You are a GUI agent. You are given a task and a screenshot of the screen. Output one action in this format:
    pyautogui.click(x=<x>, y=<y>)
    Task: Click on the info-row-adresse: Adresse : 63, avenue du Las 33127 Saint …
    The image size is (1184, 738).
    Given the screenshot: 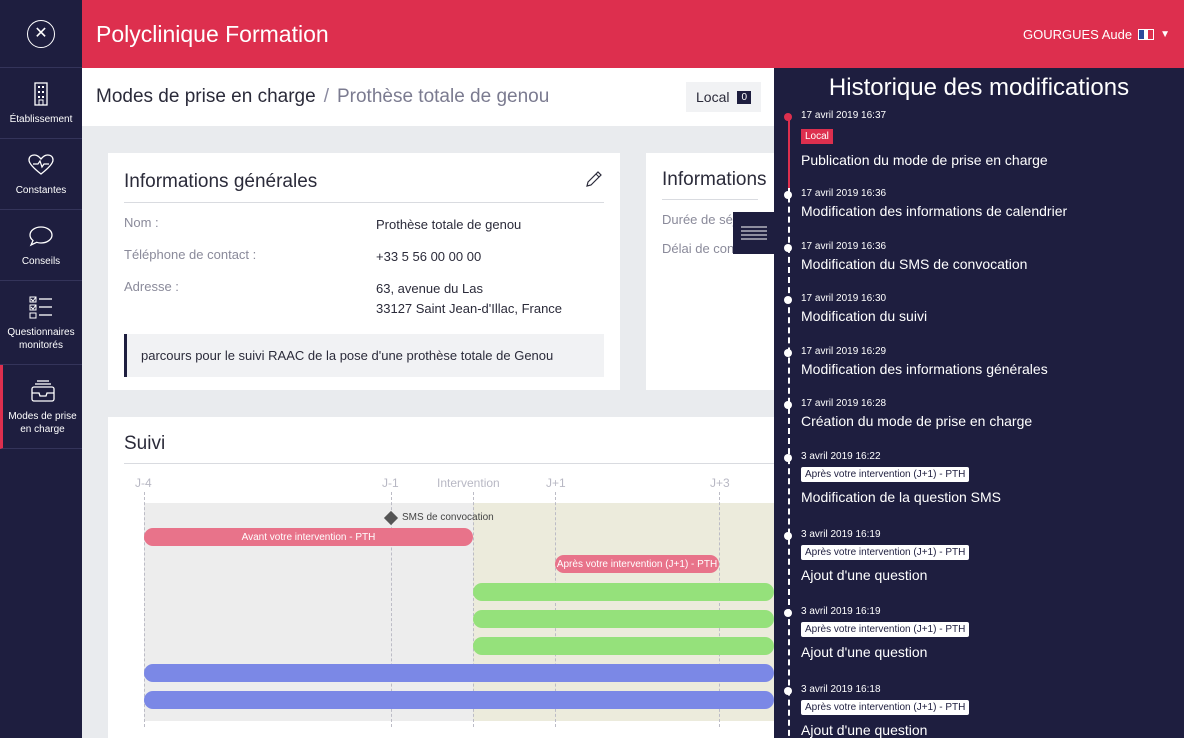 What is the action you would take?
    pyautogui.click(x=364, y=299)
    